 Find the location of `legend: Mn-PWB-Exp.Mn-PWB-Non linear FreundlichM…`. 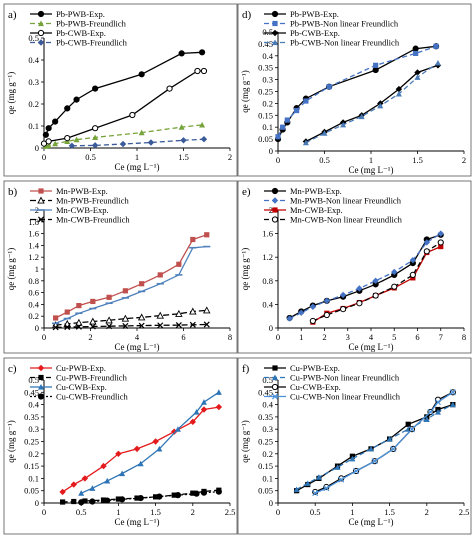

legend: Mn-PWB-Exp.Mn-PWB-Non linear FreundlichM… is located at coordinates (333, 205).